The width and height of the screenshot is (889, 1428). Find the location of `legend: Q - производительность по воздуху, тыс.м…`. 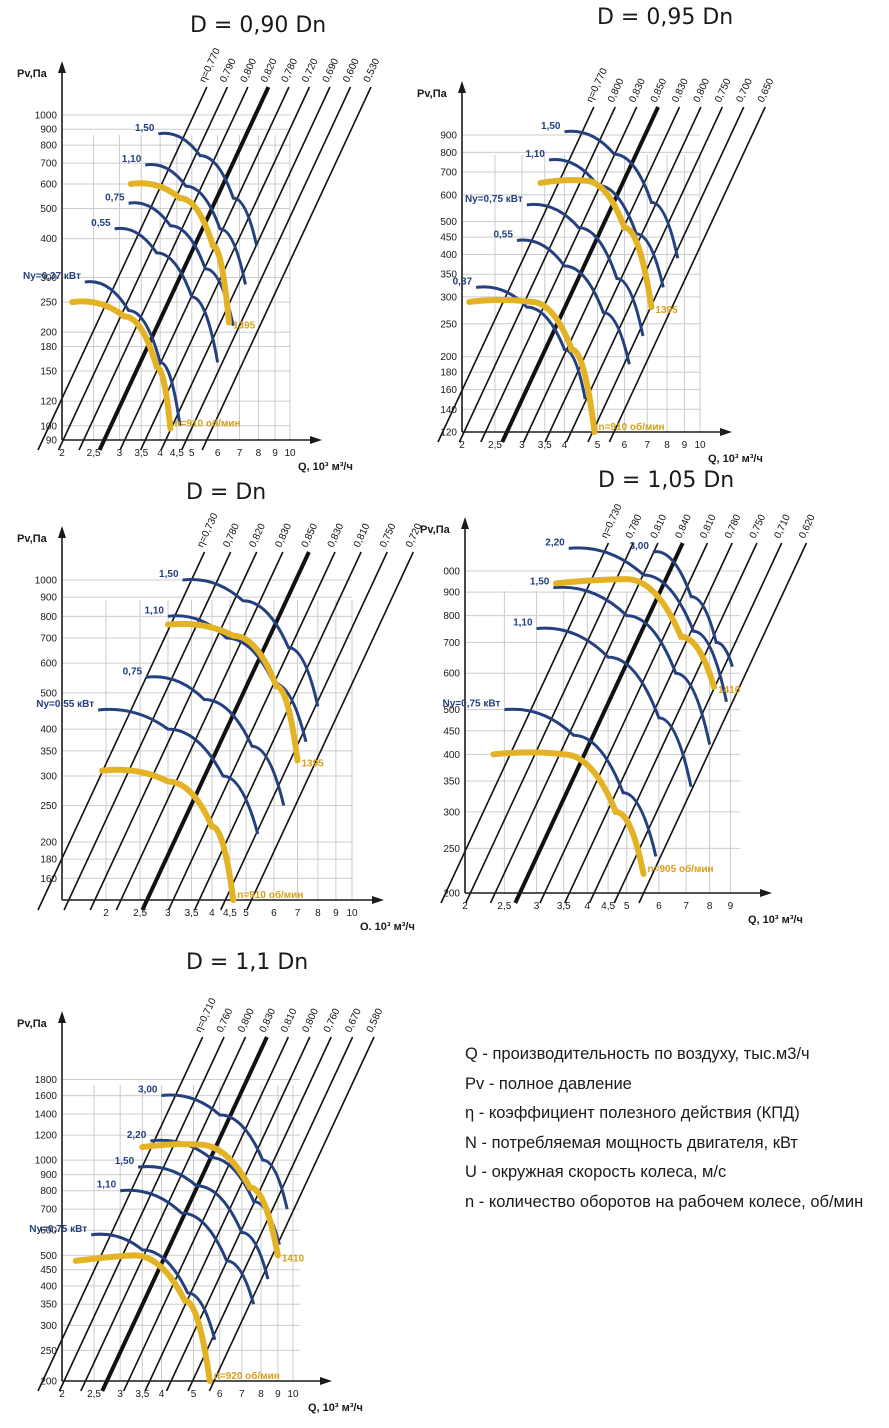

legend: Q - производительность по воздуху, тыс.м… is located at coordinates (664, 1128).